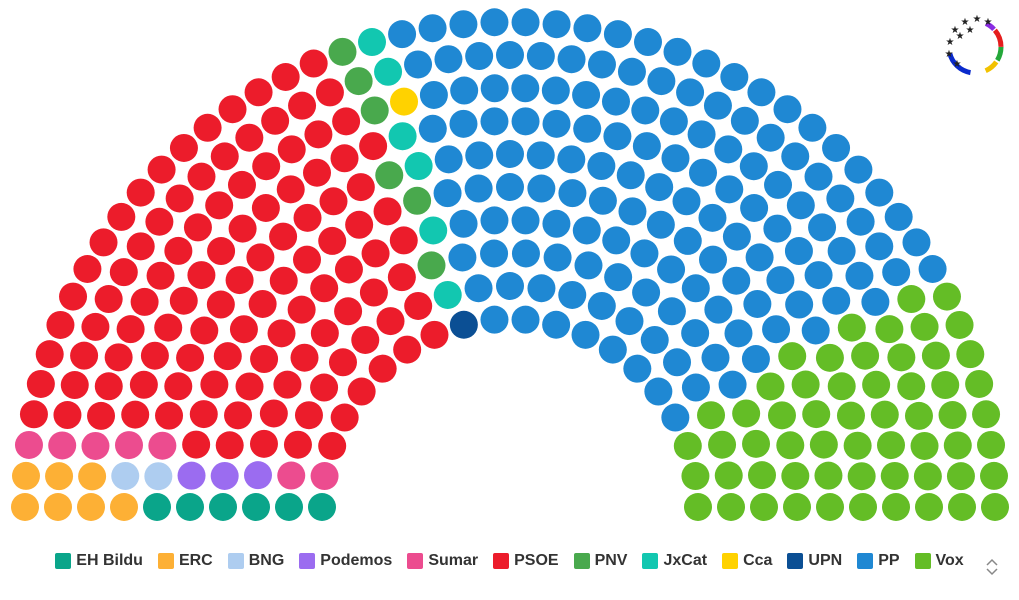 The height and width of the screenshot is (600, 1019). What do you see at coordinates (878, 561) in the screenshot?
I see `legend-item: PP` at bounding box center [878, 561].